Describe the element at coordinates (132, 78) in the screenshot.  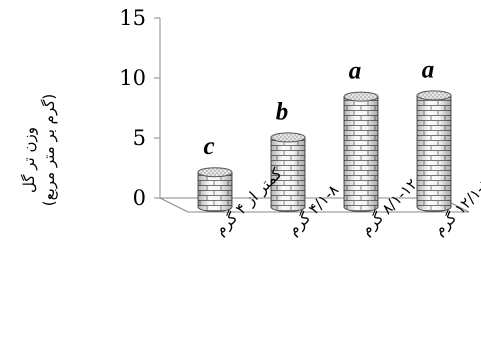
I see `y-tick-label: 10` at that location.